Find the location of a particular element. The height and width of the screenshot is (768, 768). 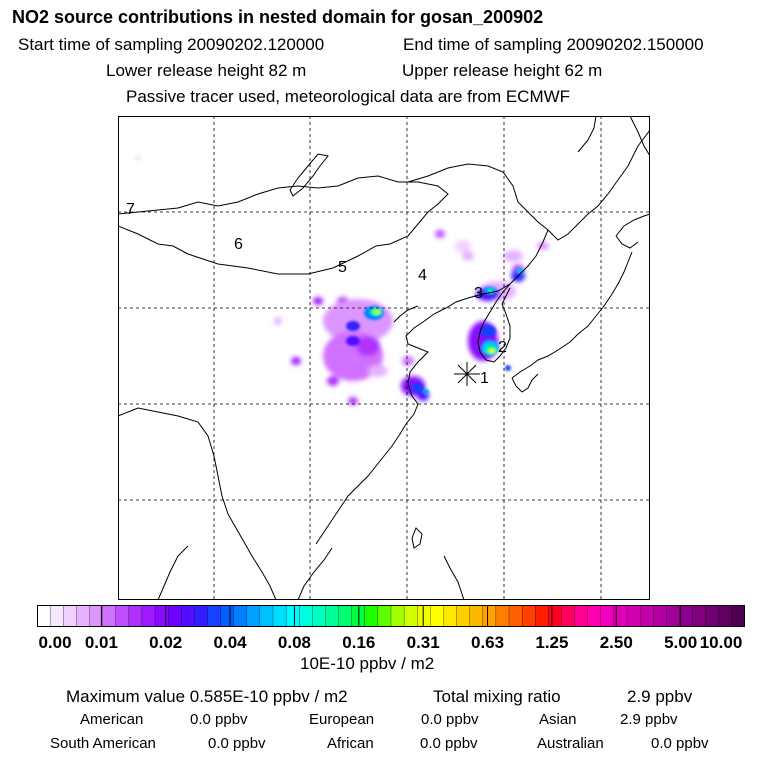

colorbar-tick-label: 2.50 is located at coordinates (616, 642).